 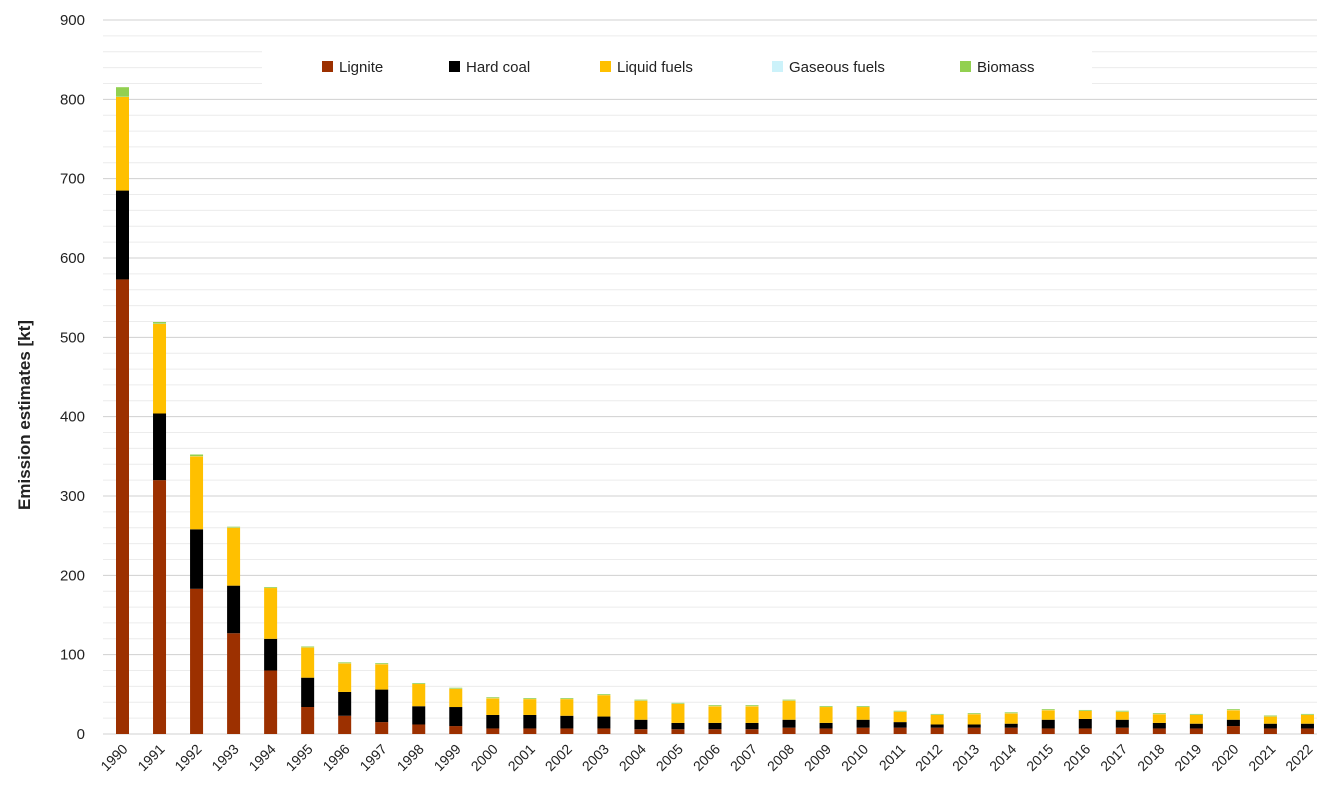 I want to click on x-tick-label: 2003, so click(x=595, y=757).